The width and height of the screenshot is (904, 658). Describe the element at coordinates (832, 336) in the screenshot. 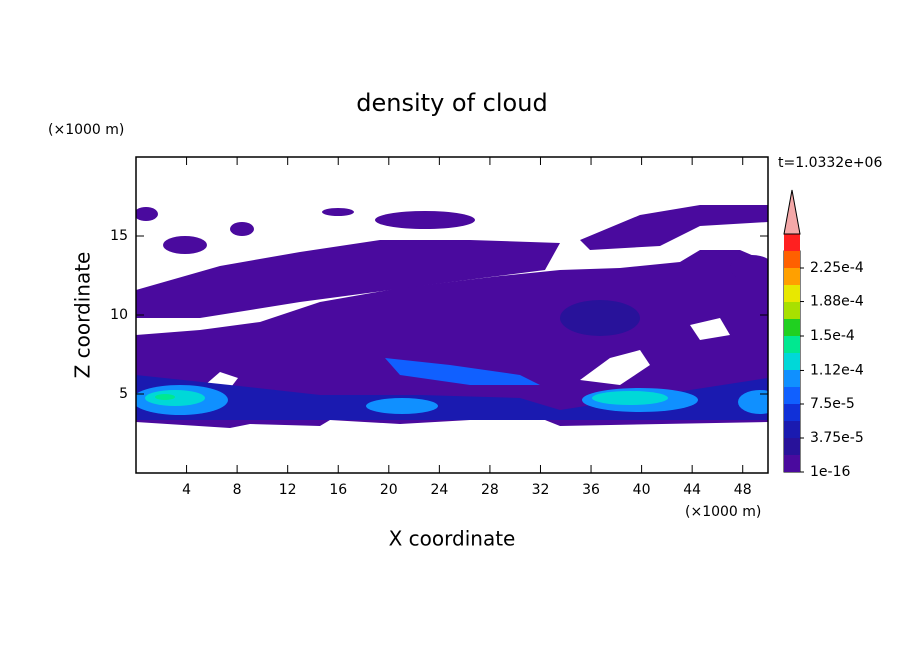

I see `colorbar-tick-label: 1.5e-4` at that location.